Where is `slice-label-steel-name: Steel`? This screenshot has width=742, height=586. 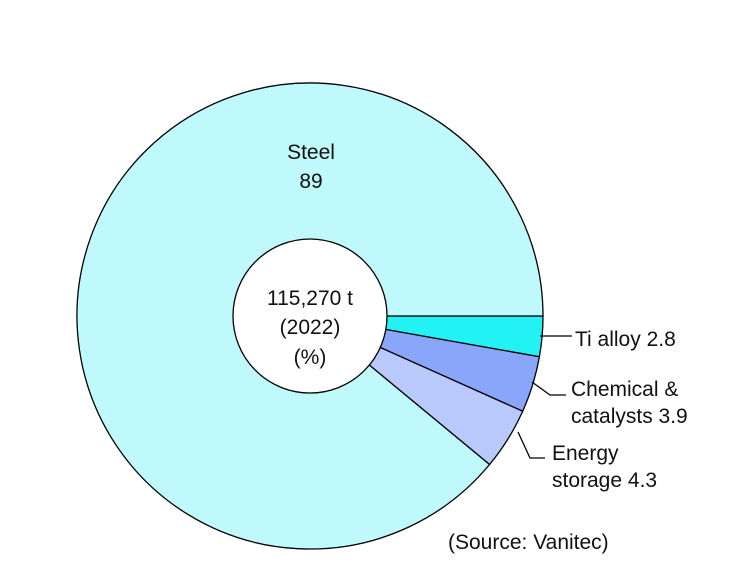 slice-label-steel-name: Steel is located at coordinates (311, 152).